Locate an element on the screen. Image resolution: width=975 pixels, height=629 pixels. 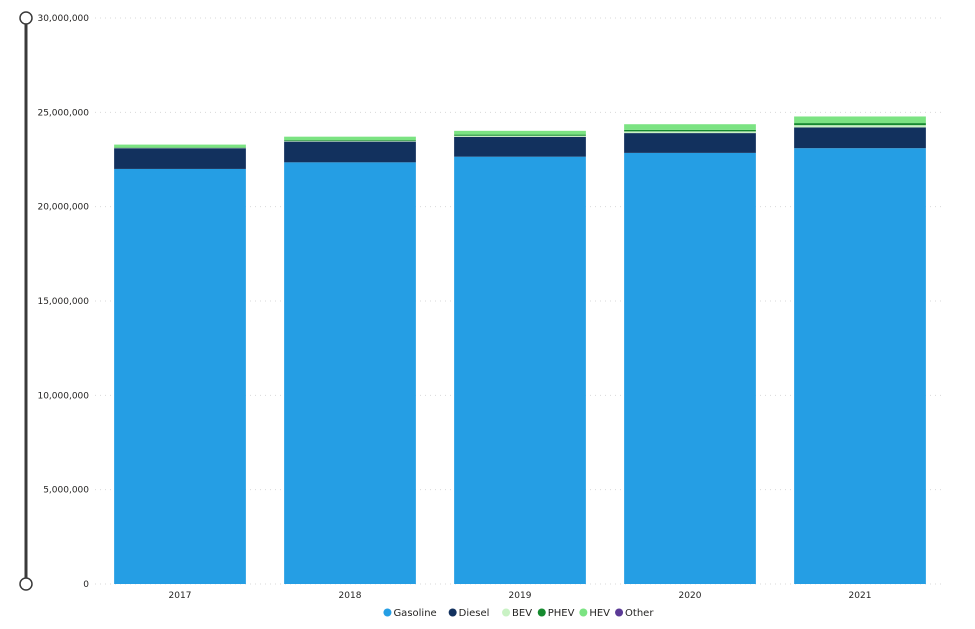
y-tick-label: 10,000,000 is located at coordinates (63, 396).